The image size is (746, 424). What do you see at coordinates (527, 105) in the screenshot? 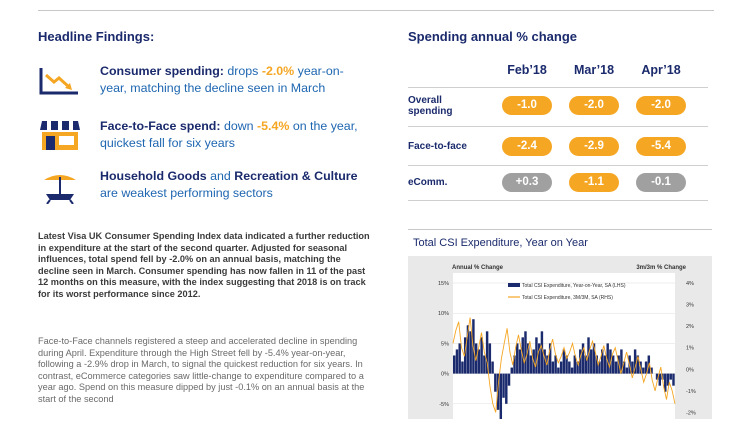
I see `value-pill: -1.0` at bounding box center [527, 105].